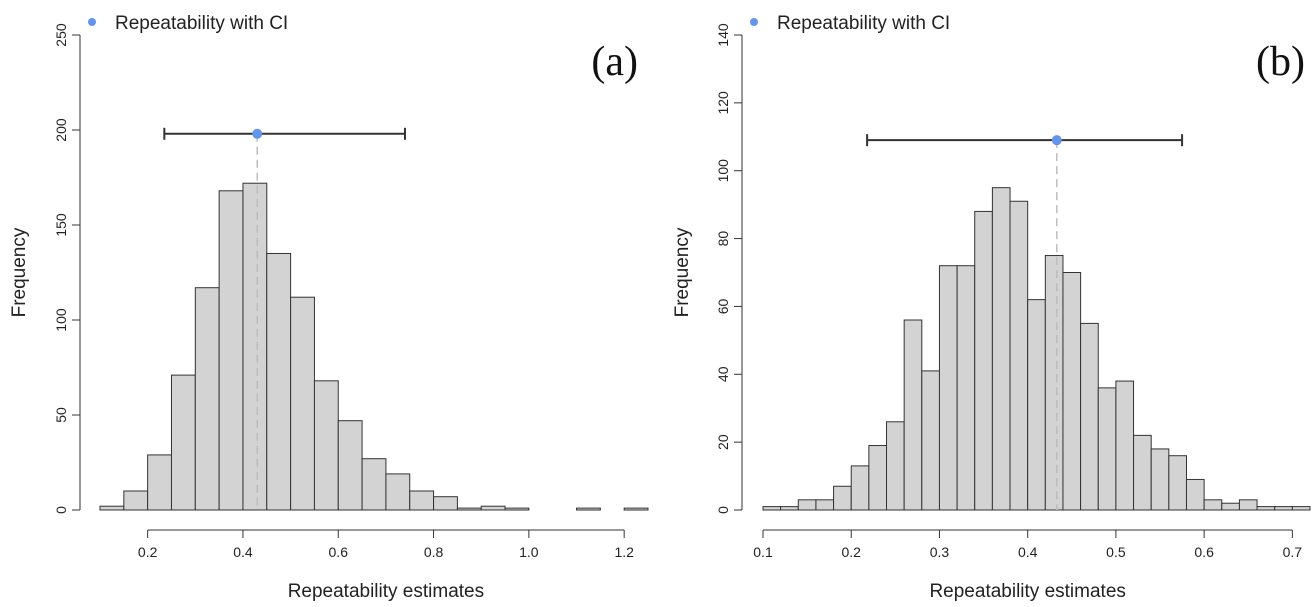  What do you see at coordinates (1116, 552) in the screenshot?
I see `x-tick-label: 0.5` at bounding box center [1116, 552].